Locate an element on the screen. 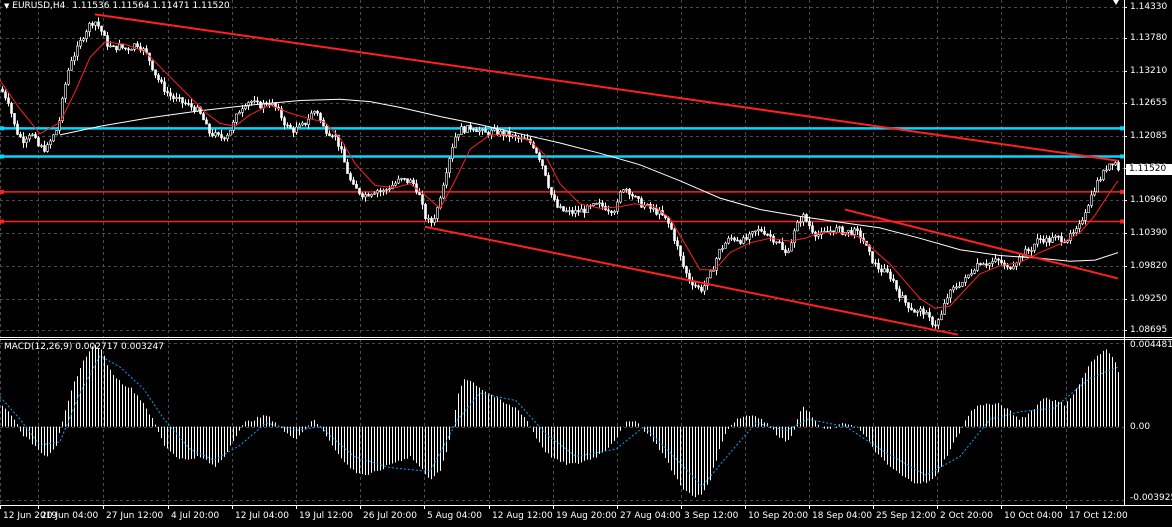 The image size is (1172, 527). macd-header: MACD(12,26,9) 0.002717 0.003247 is located at coordinates (84, 347).